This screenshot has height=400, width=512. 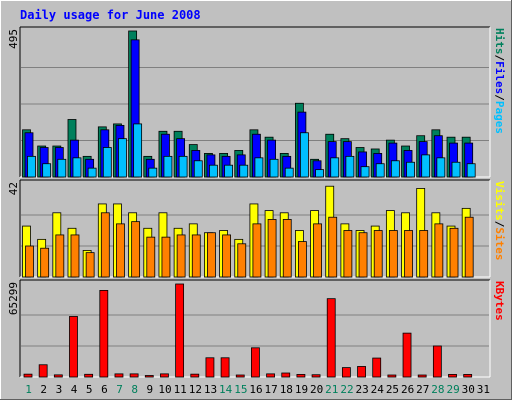 I want to click on x-tick-label-day-12: 12, so click(x=195, y=389).